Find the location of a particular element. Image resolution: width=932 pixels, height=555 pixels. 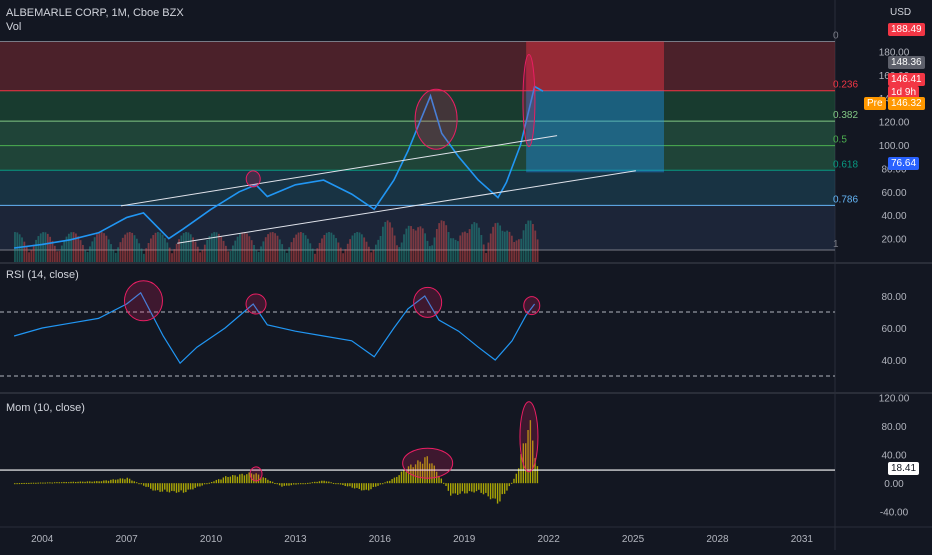

tag-last: 146.41 is located at coordinates (906, 79).